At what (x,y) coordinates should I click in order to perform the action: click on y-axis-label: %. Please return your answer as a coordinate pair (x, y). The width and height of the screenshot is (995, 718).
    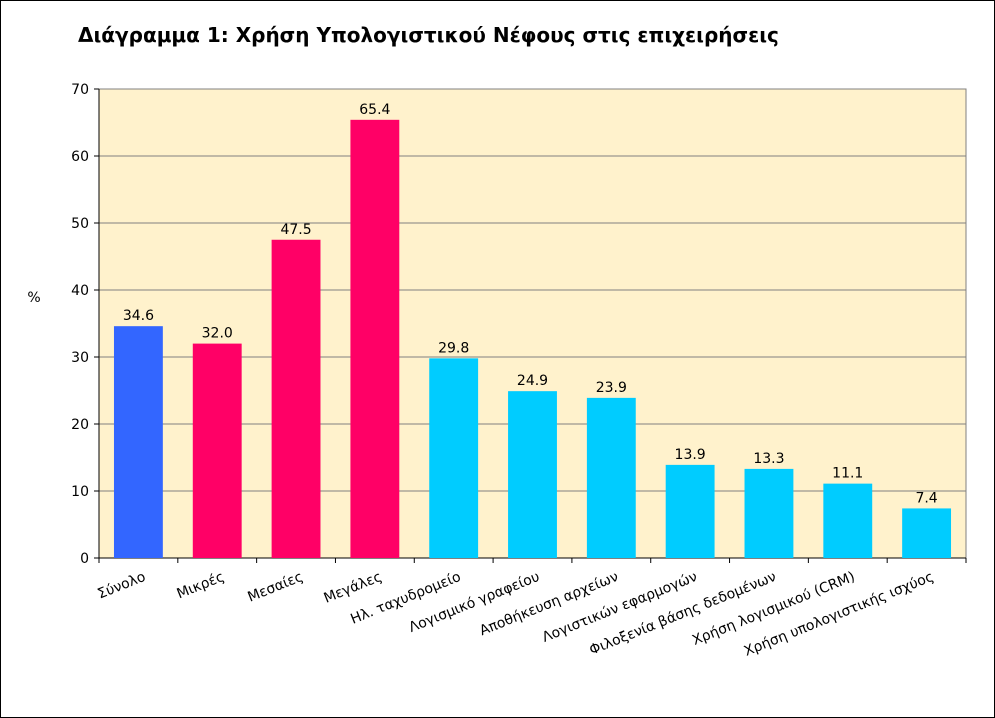
    Looking at the image, I should click on (33, 298).